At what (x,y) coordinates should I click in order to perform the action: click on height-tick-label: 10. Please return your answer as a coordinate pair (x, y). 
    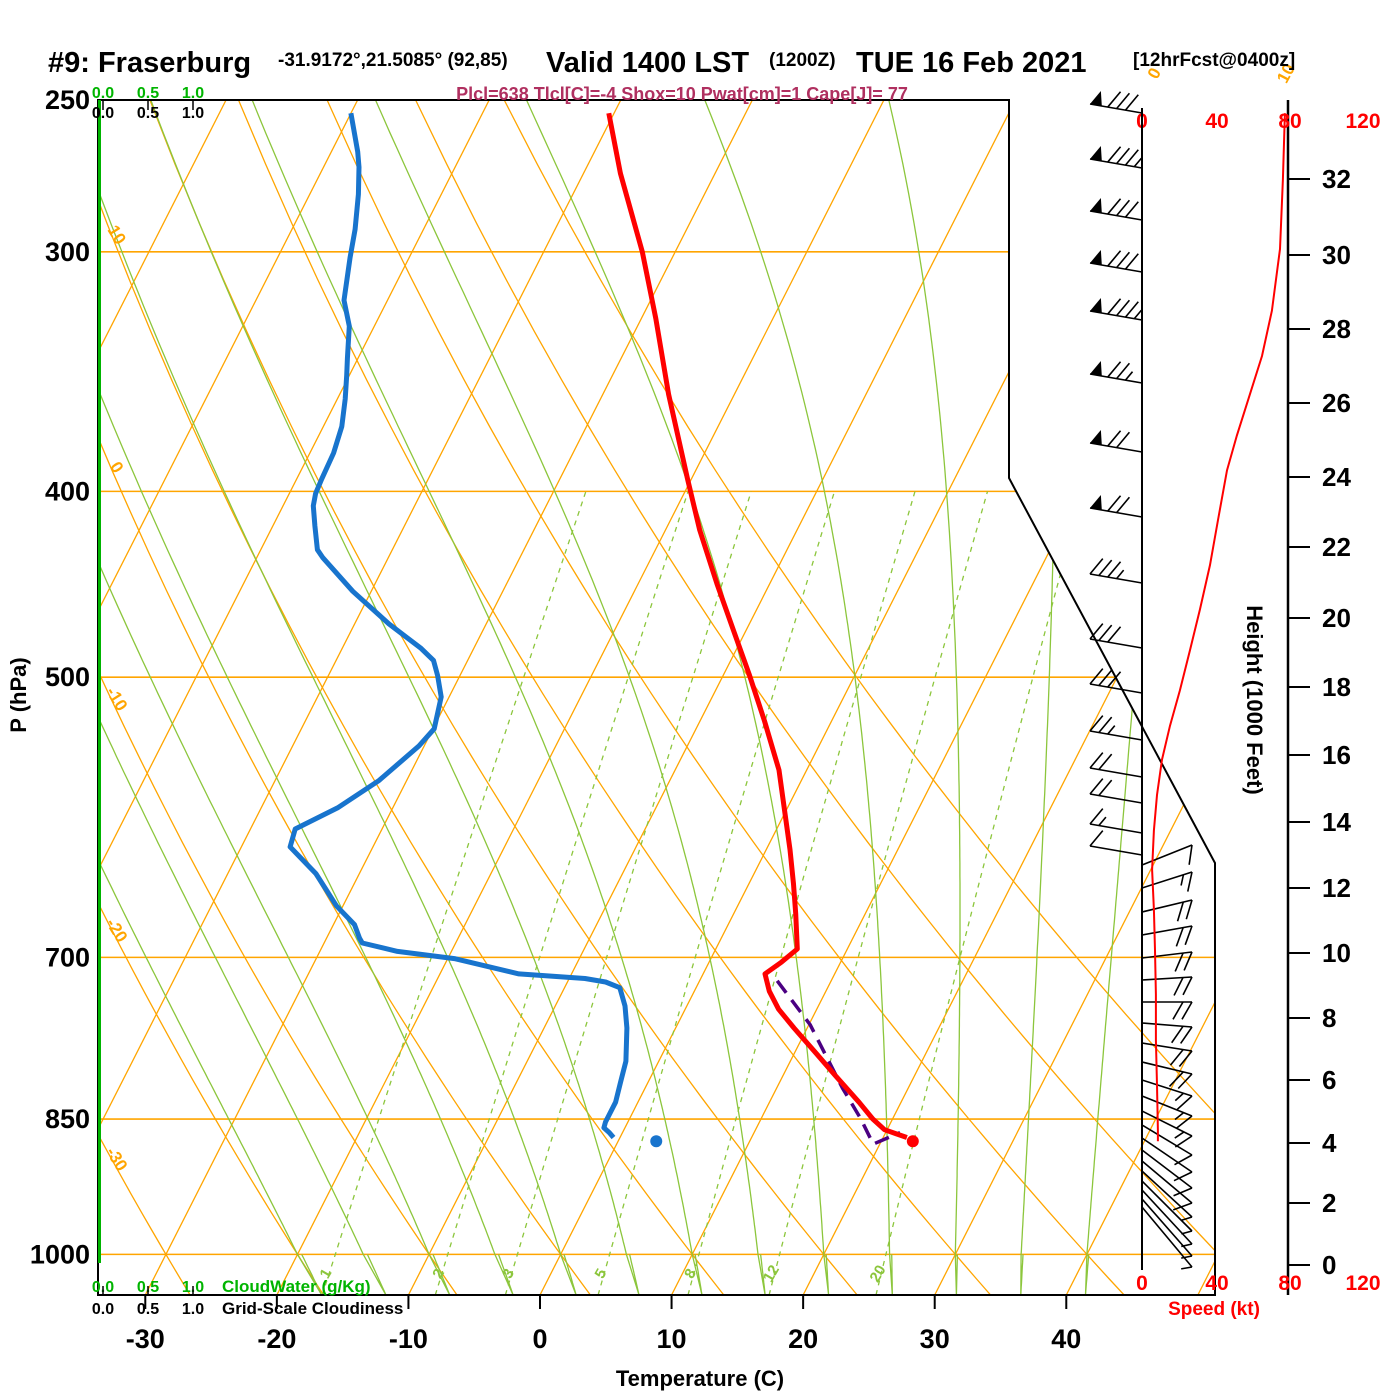
    Looking at the image, I should click on (1336, 953).